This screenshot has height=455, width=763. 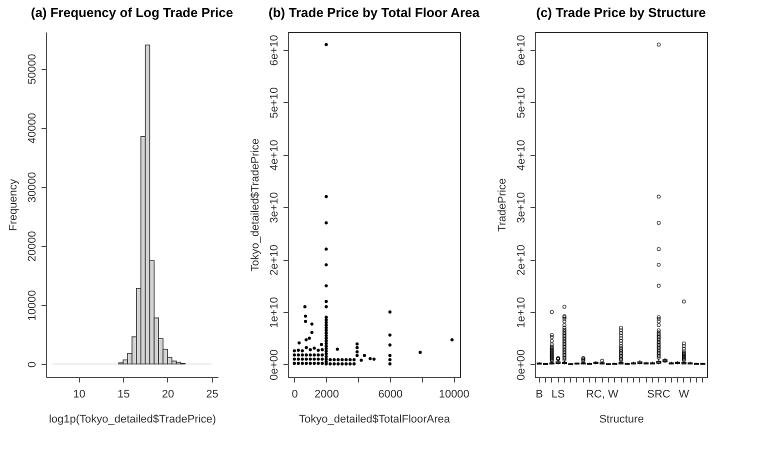 I want to click on chart-title: (b) Trade Price by Total Floor Area, so click(x=374, y=12).